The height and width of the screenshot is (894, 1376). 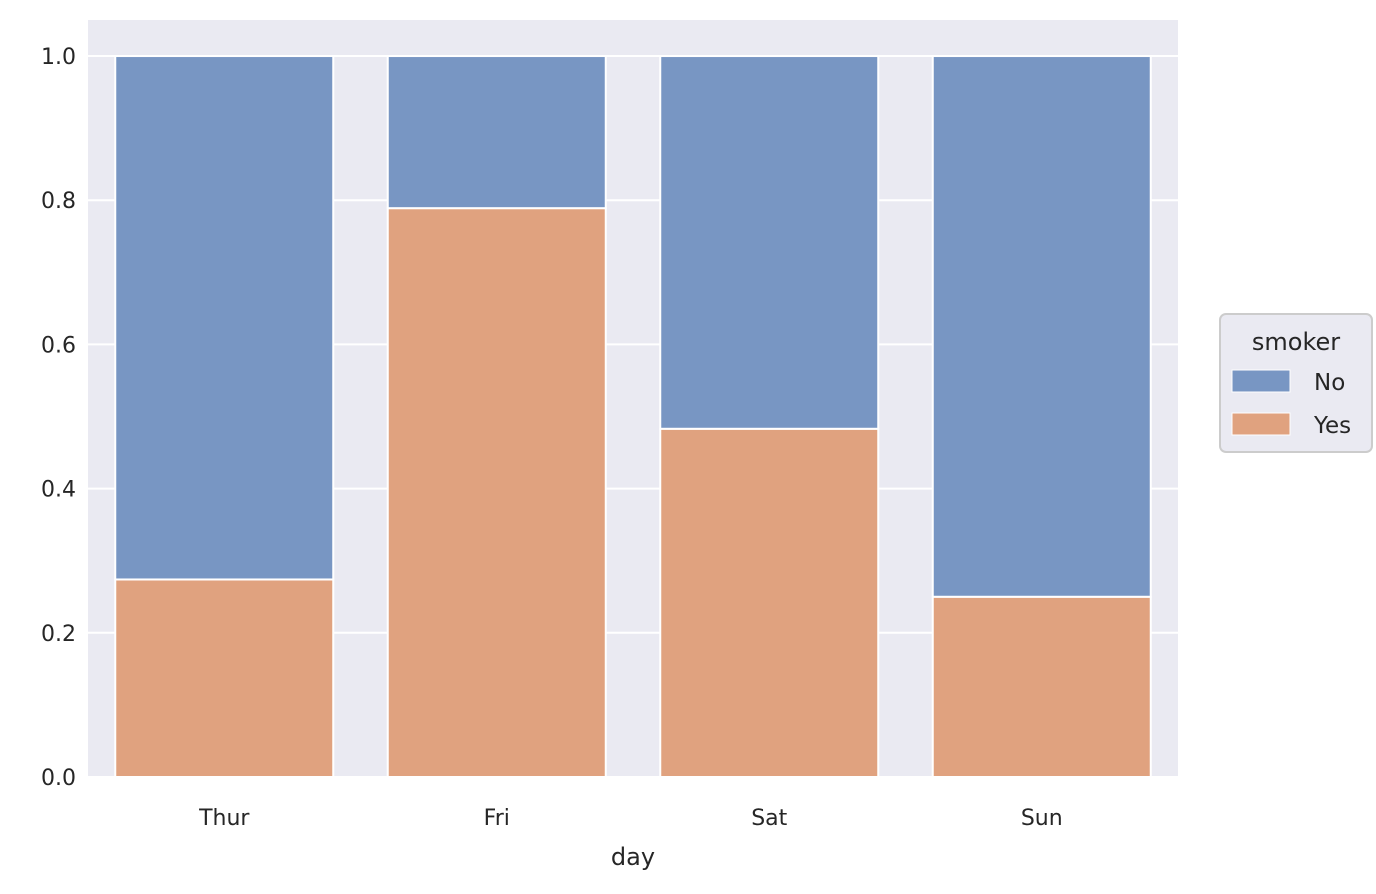 I want to click on x-tick-label: Fri, so click(x=497, y=818).